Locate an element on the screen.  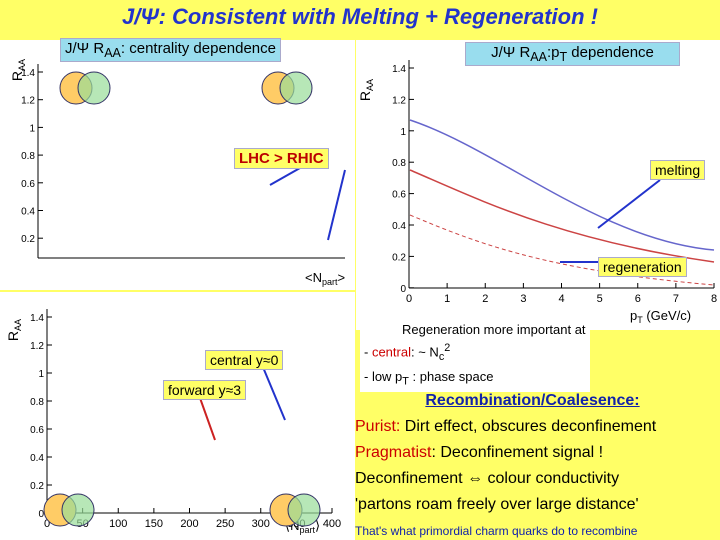
x-axis-label-end: (GeV/c) is located at coordinates (667, 315).